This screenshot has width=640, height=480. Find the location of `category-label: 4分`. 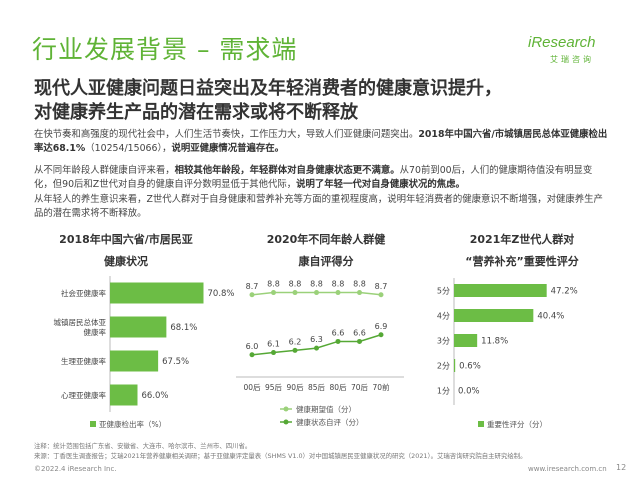

category-label: 4分 is located at coordinates (443, 316).